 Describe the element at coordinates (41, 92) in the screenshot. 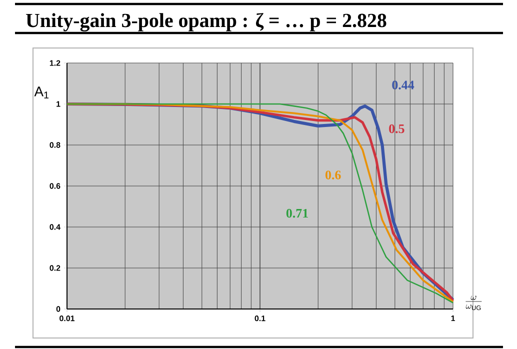

I see `y-axis-title: A$_{1}$` at that location.